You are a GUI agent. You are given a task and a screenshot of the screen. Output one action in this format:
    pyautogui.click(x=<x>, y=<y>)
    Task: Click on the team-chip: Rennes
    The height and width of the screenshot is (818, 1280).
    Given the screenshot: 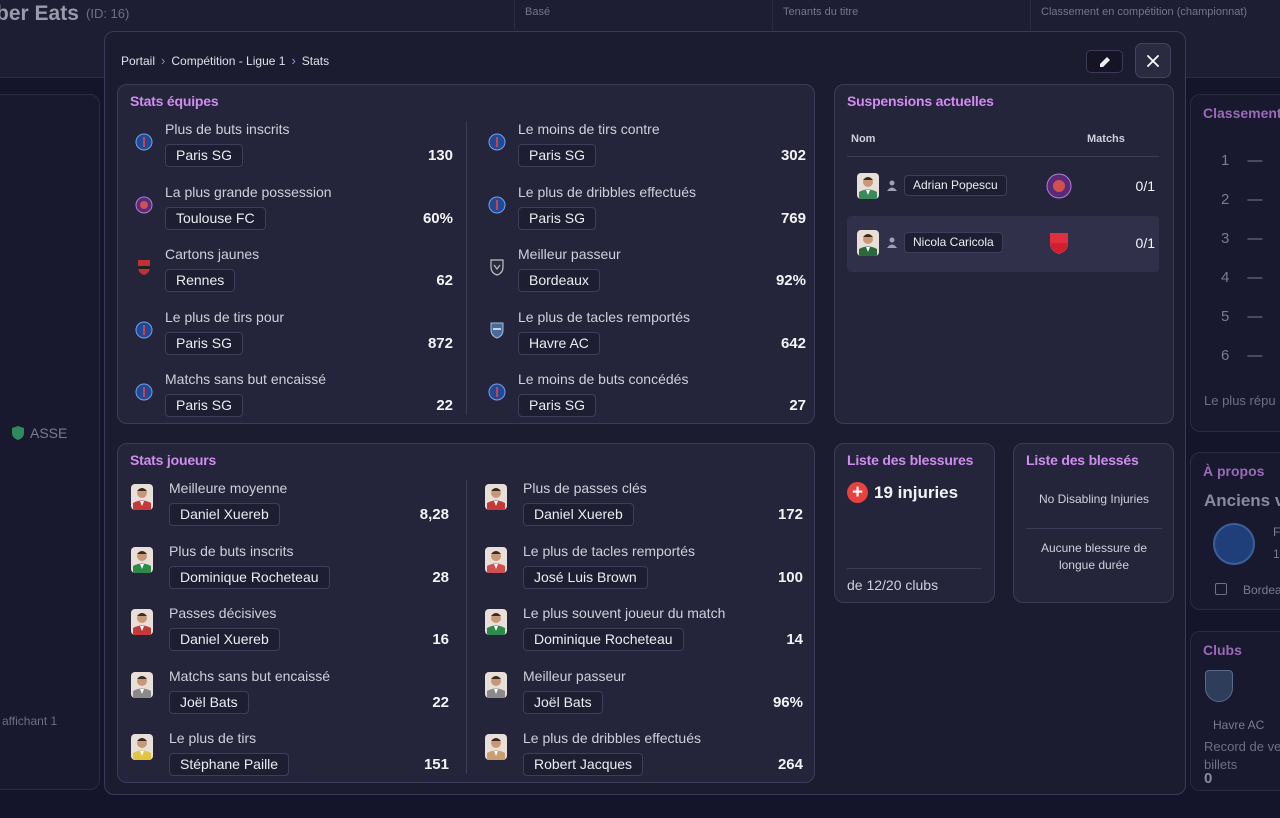 What is the action you would take?
    pyautogui.click(x=200, y=280)
    